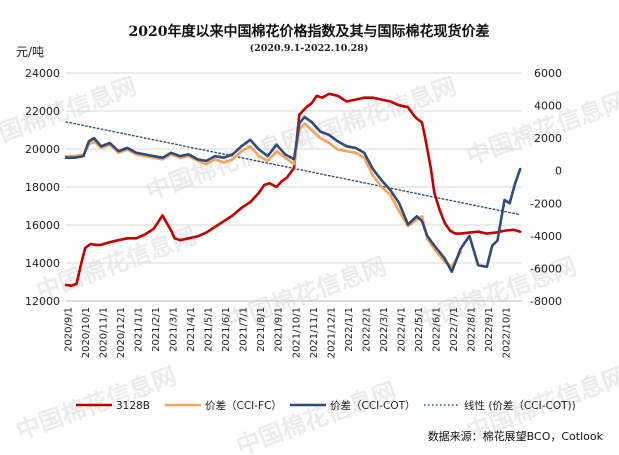 The height and width of the screenshot is (455, 619). I want to click on x-tick-label: 2021/3/1, so click(173, 329).